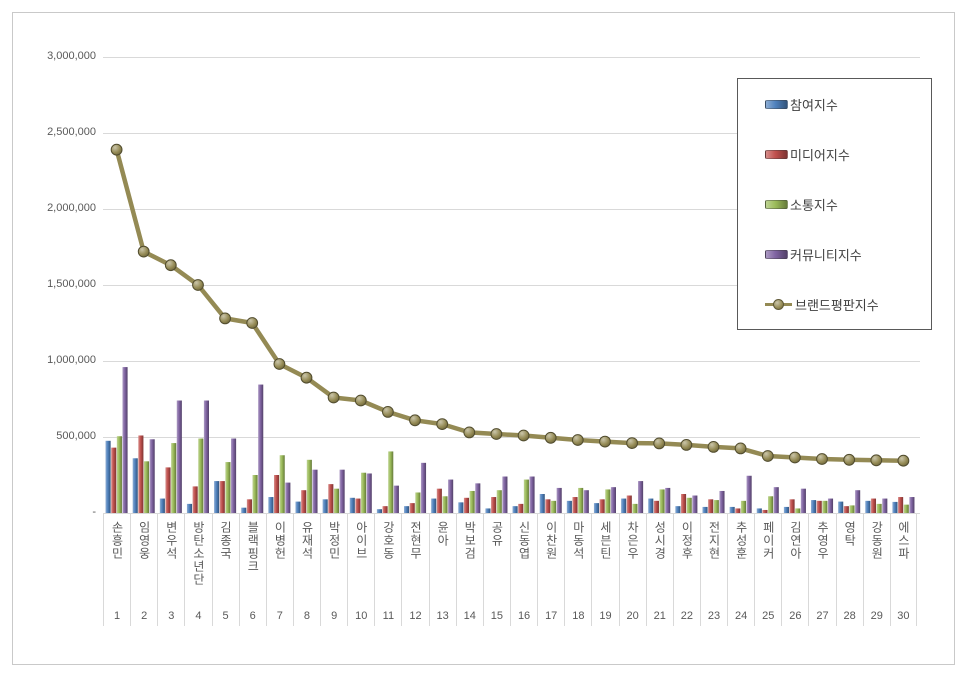 The width and height of the screenshot is (966, 677). Describe the element at coordinates (686, 616) in the screenshot. I see `category-rank: 22` at that location.